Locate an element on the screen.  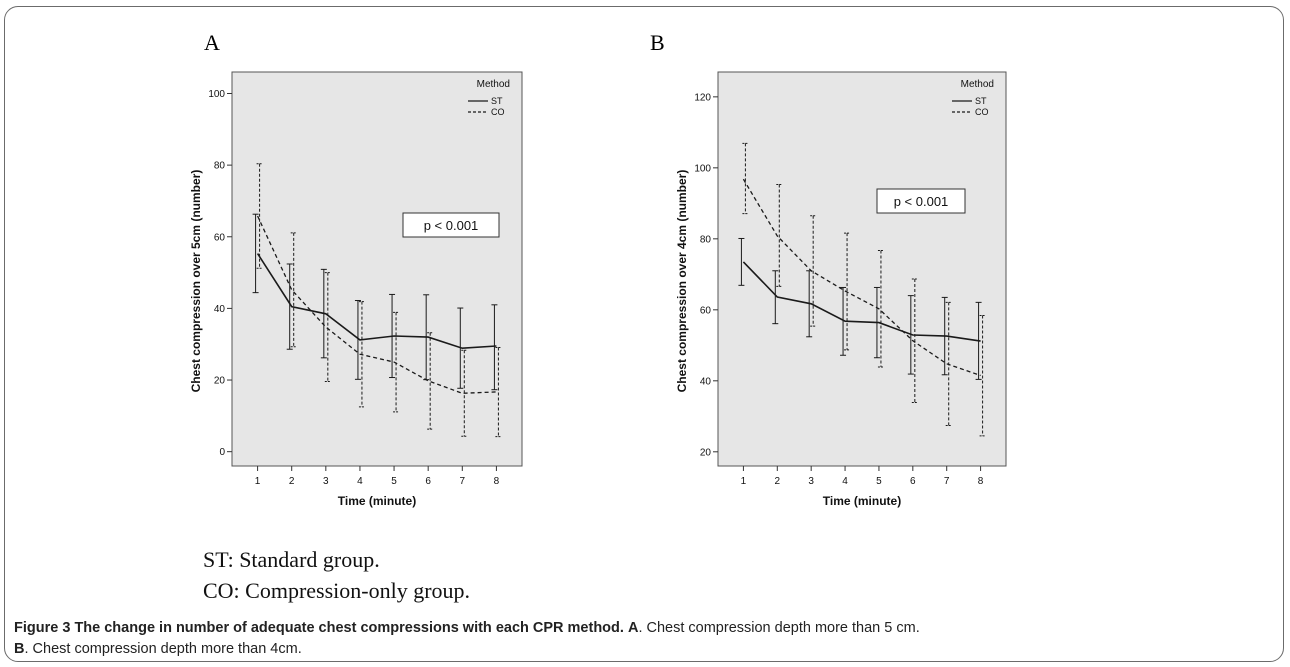
panel-a-letter: A is located at coordinates (212, 42).